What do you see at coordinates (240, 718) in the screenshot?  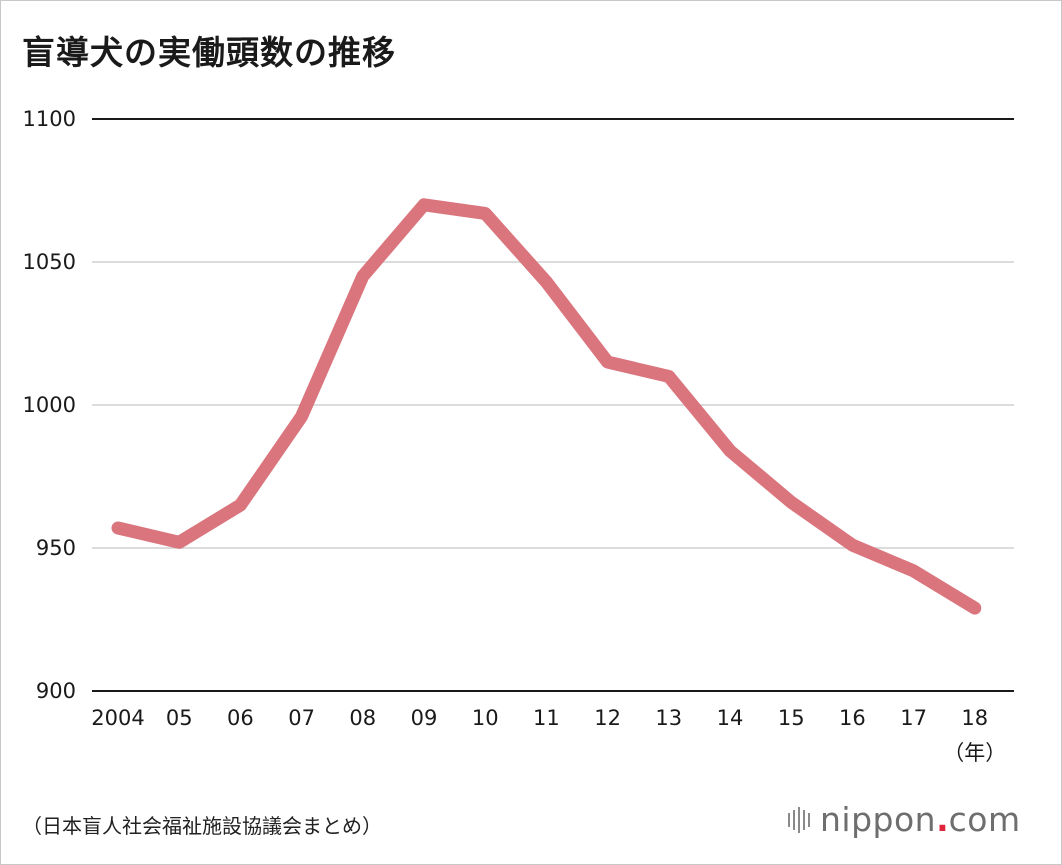 I see `x-tick-label: 06` at bounding box center [240, 718].